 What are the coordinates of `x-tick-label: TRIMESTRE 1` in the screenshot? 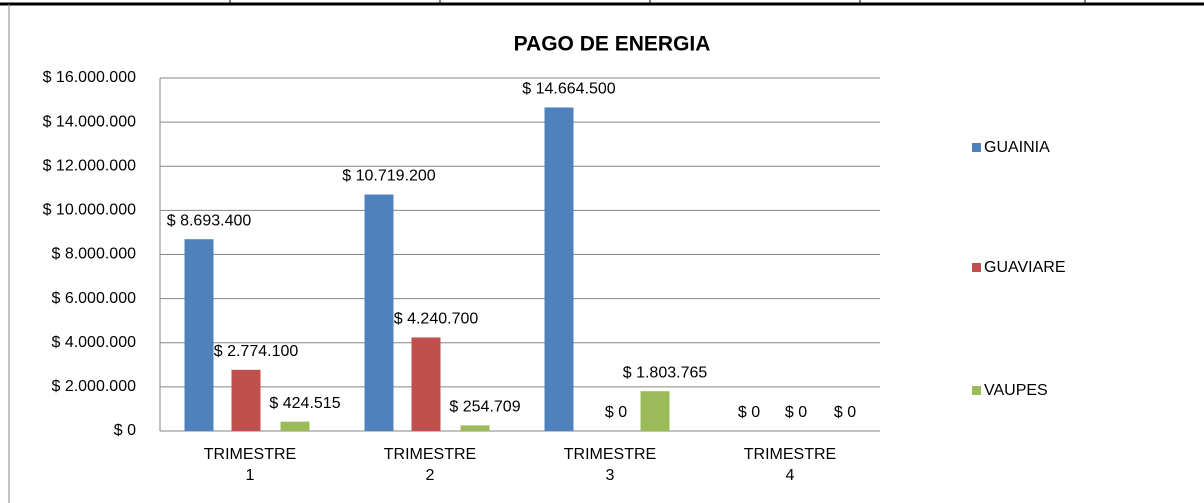 It's located at (250, 465).